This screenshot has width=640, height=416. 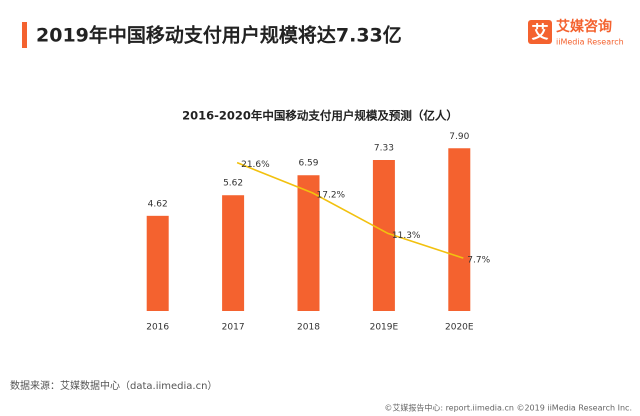 What do you see at coordinates (308, 328) in the screenshot?
I see `x-tick-label: 2018` at bounding box center [308, 328].